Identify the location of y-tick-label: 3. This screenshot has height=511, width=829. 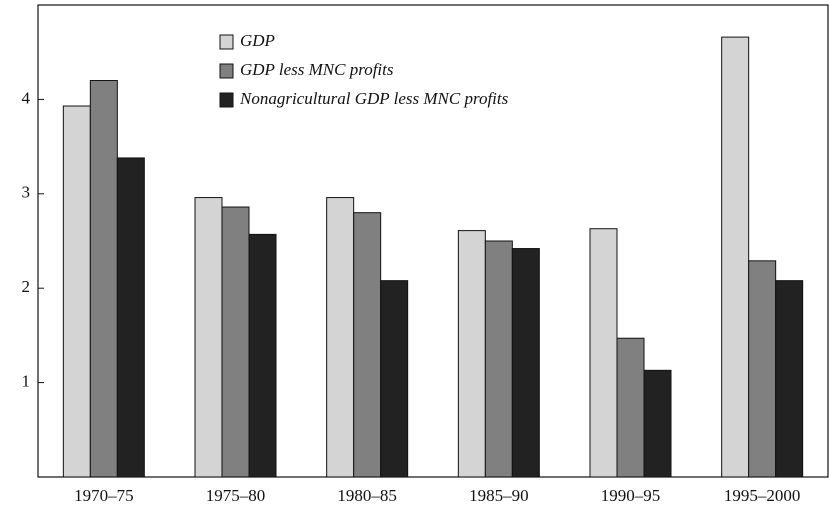
(26, 192).